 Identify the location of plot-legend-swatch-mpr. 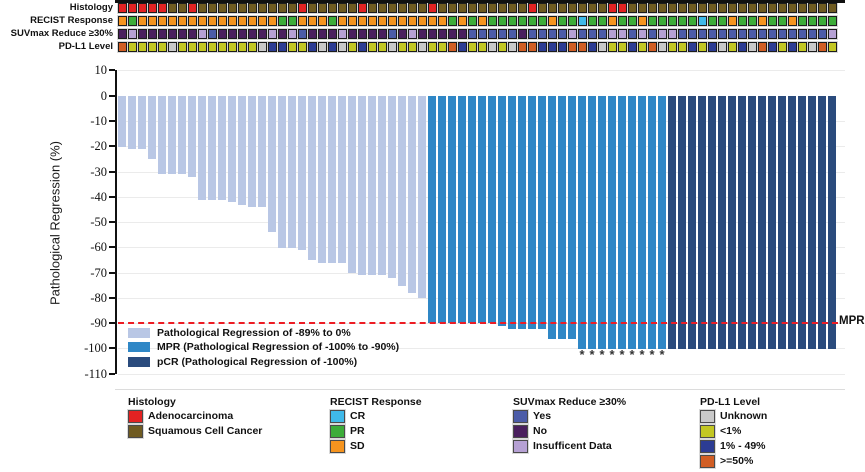
(139, 347).